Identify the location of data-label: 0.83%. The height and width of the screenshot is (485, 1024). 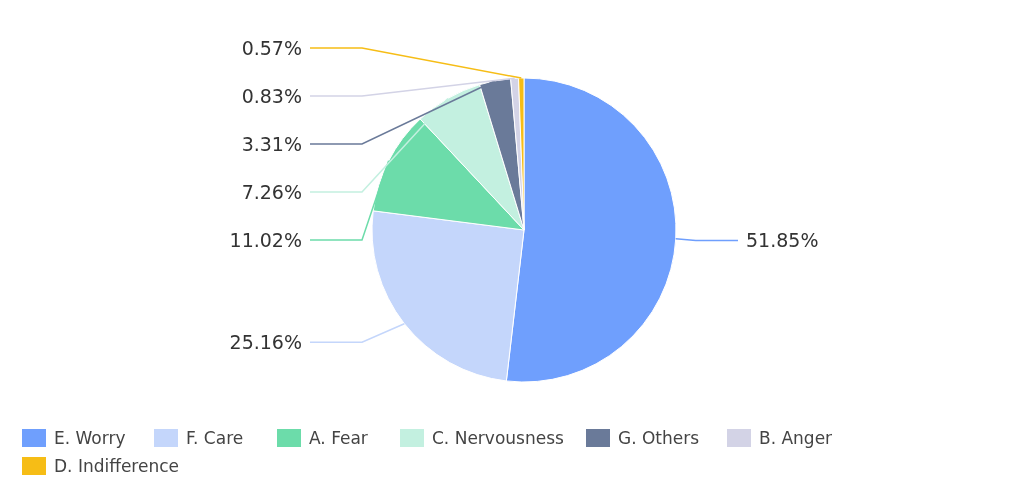
(271, 95).